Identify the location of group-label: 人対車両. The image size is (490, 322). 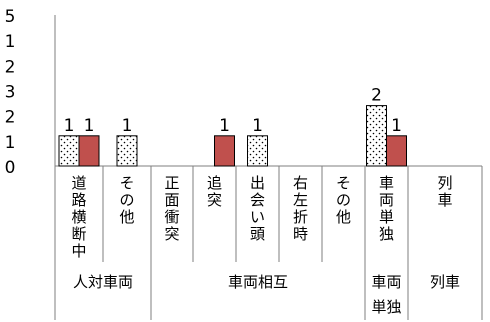
(103, 282).